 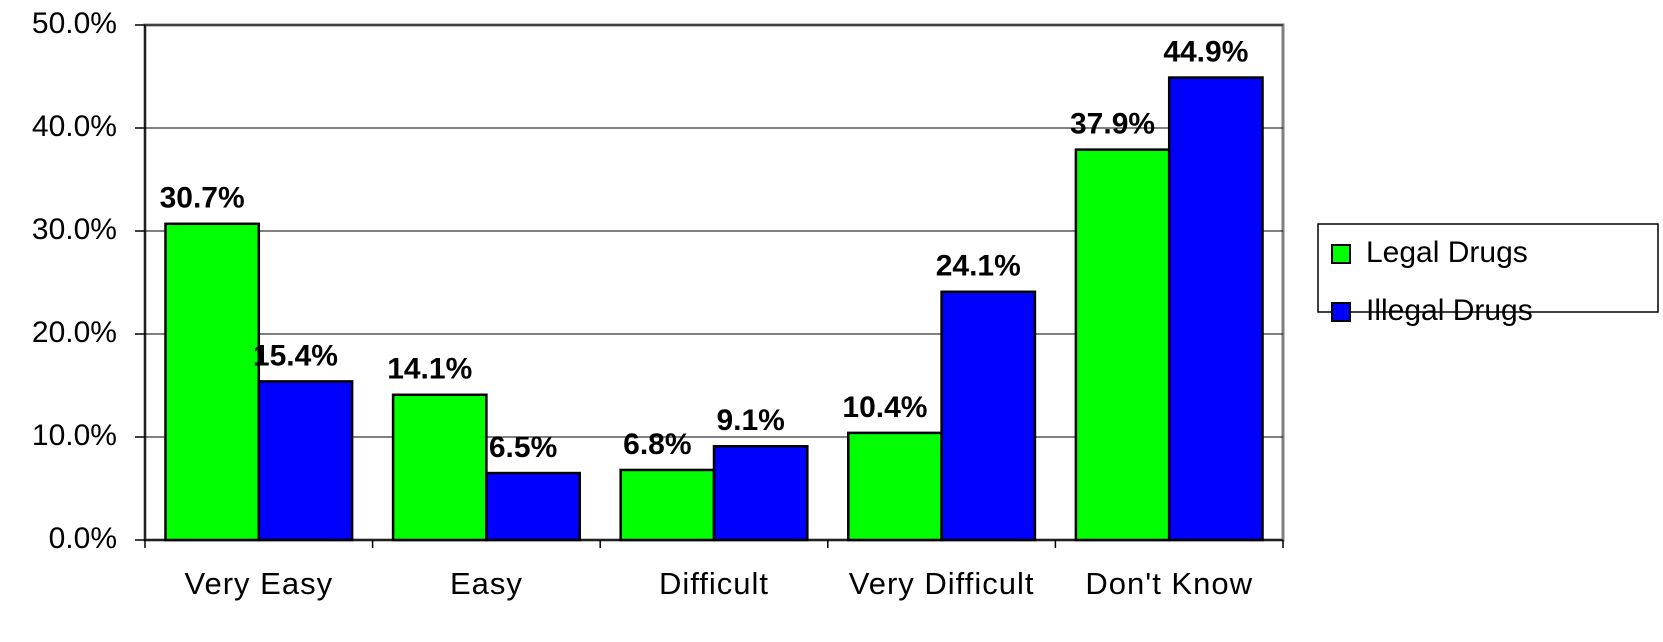 I want to click on value-label: 44.9%, so click(x=1205, y=51).